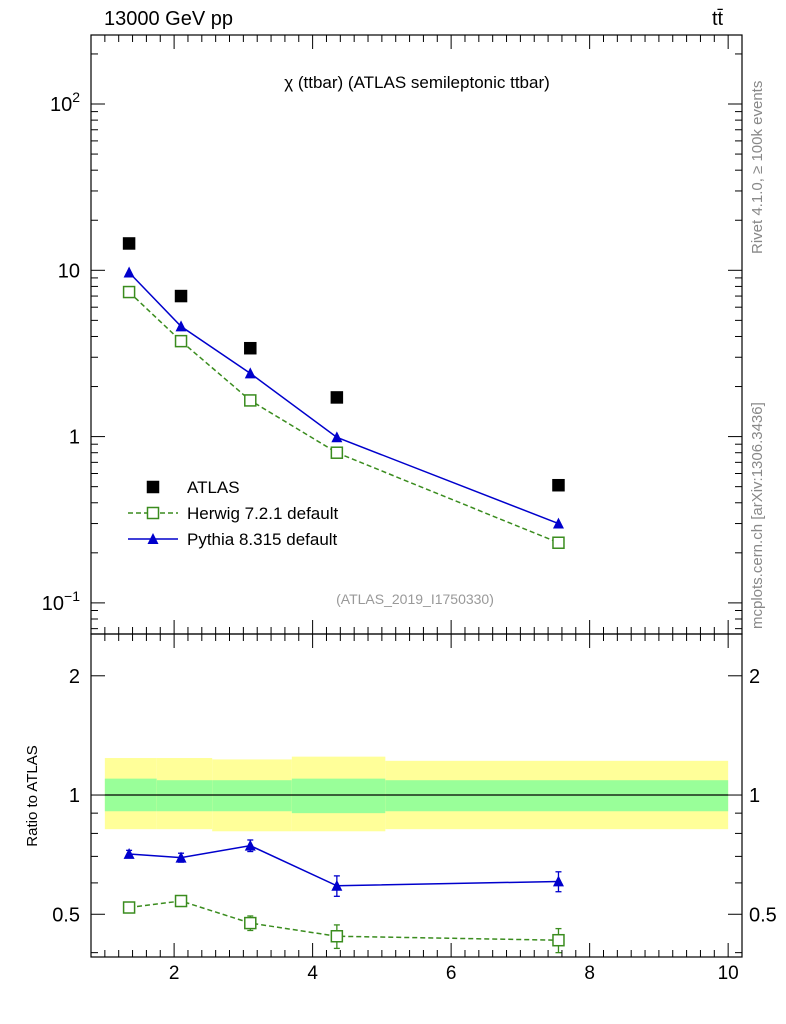 Image resolution: width=786 pixels, height=1024 pixels. Describe the element at coordinates (213, 487) in the screenshot. I see `legend-atlas-label: ATLAS` at that location.